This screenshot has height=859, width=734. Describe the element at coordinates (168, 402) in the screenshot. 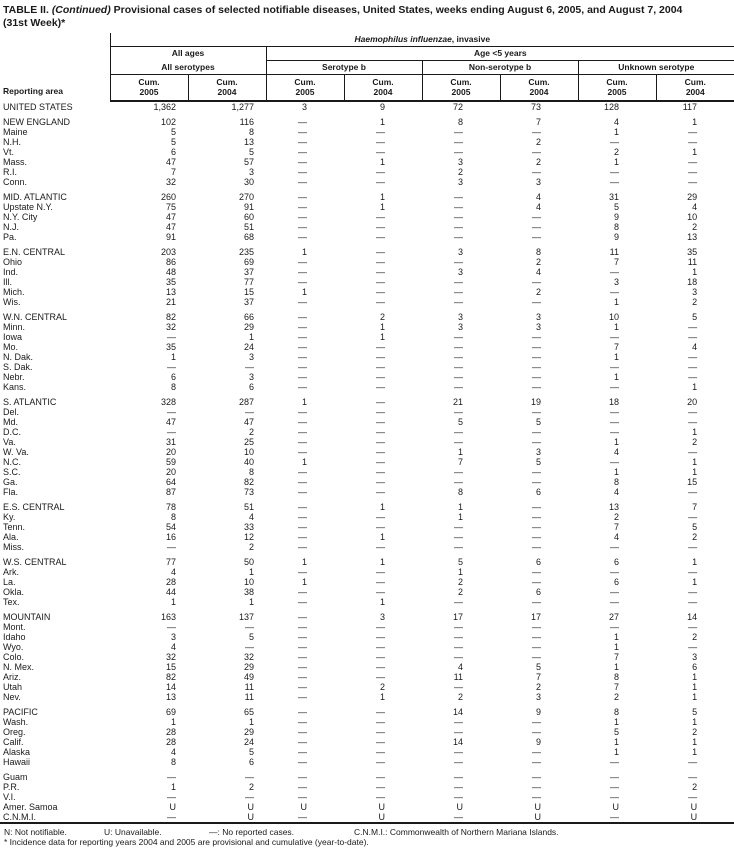

I see `value-cell: 328` at that location.